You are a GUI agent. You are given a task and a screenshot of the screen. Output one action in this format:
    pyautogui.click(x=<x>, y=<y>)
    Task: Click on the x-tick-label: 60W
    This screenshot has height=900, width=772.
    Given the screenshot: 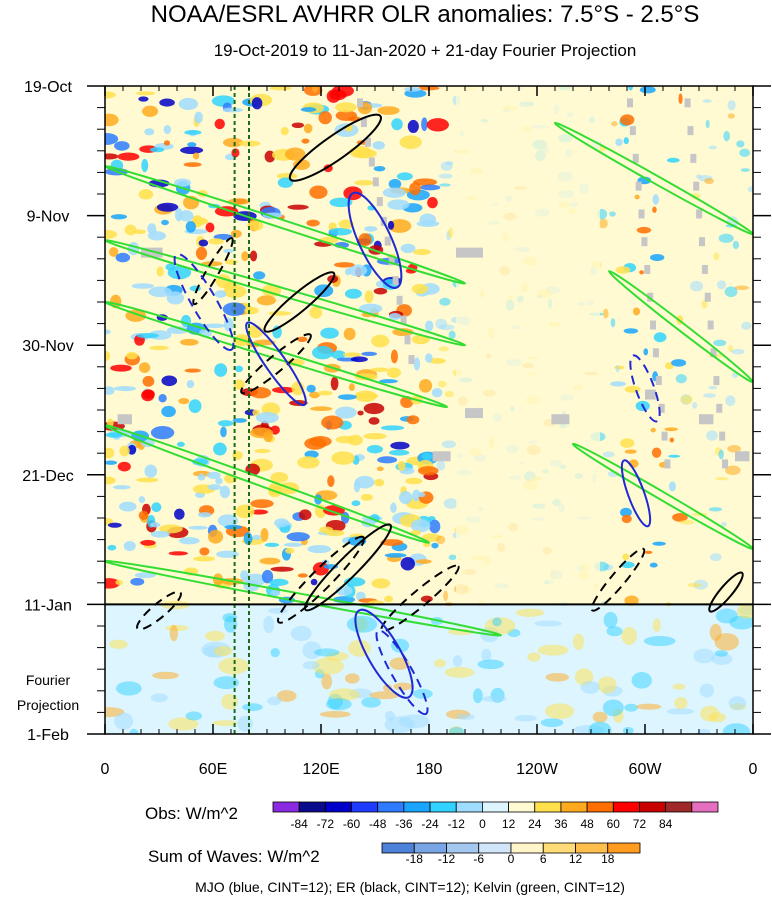 What is the action you would take?
    pyautogui.click(x=646, y=769)
    